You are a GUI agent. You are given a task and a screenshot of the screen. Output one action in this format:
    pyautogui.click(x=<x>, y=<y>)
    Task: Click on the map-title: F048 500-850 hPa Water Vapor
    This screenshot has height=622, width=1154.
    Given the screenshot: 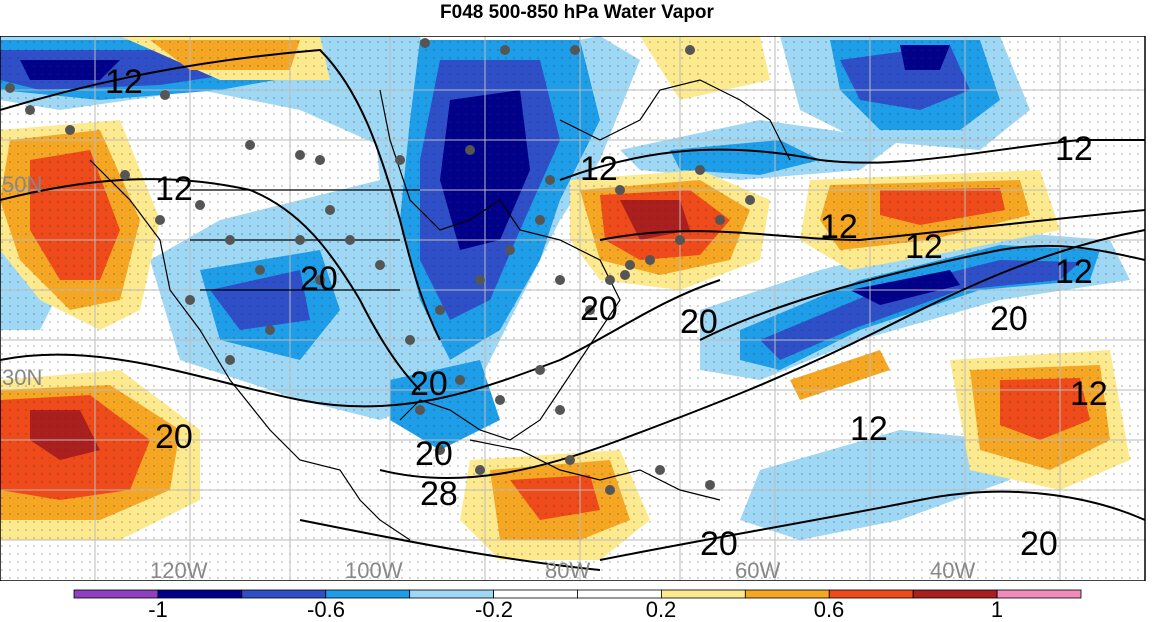 What is the action you would take?
    pyautogui.click(x=577, y=12)
    